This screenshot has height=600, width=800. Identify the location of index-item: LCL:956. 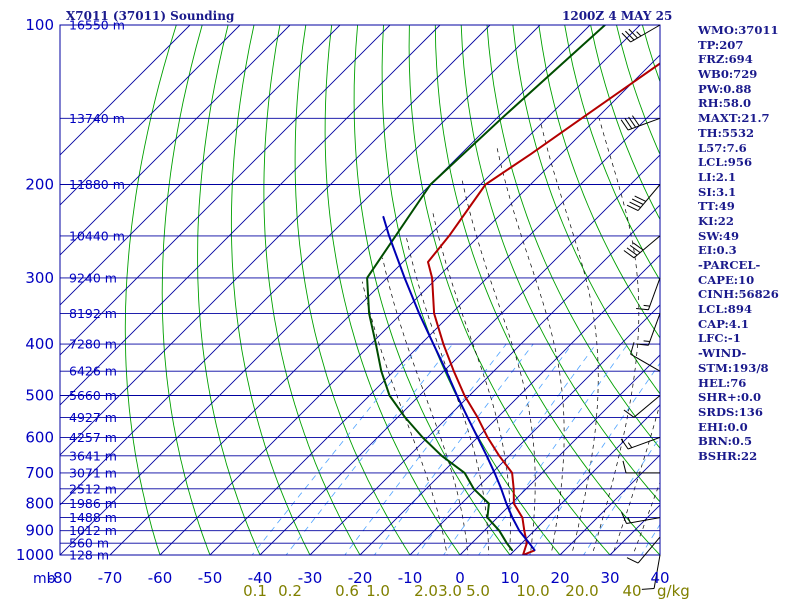
(725, 162).